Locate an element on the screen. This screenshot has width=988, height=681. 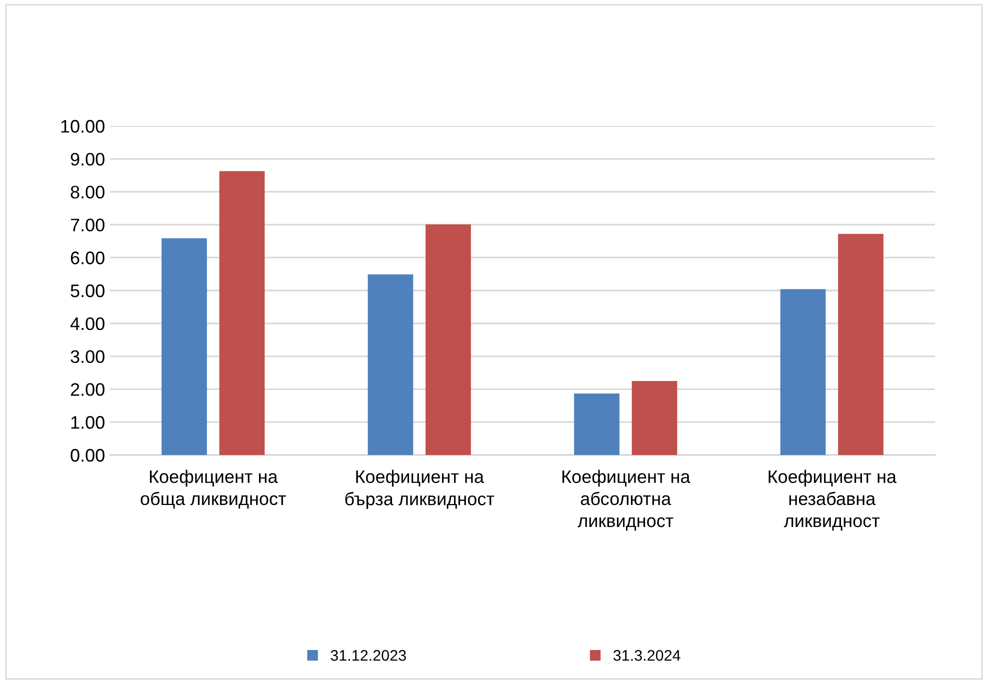
y-tick-label: 0.00 is located at coordinates (87, 455).